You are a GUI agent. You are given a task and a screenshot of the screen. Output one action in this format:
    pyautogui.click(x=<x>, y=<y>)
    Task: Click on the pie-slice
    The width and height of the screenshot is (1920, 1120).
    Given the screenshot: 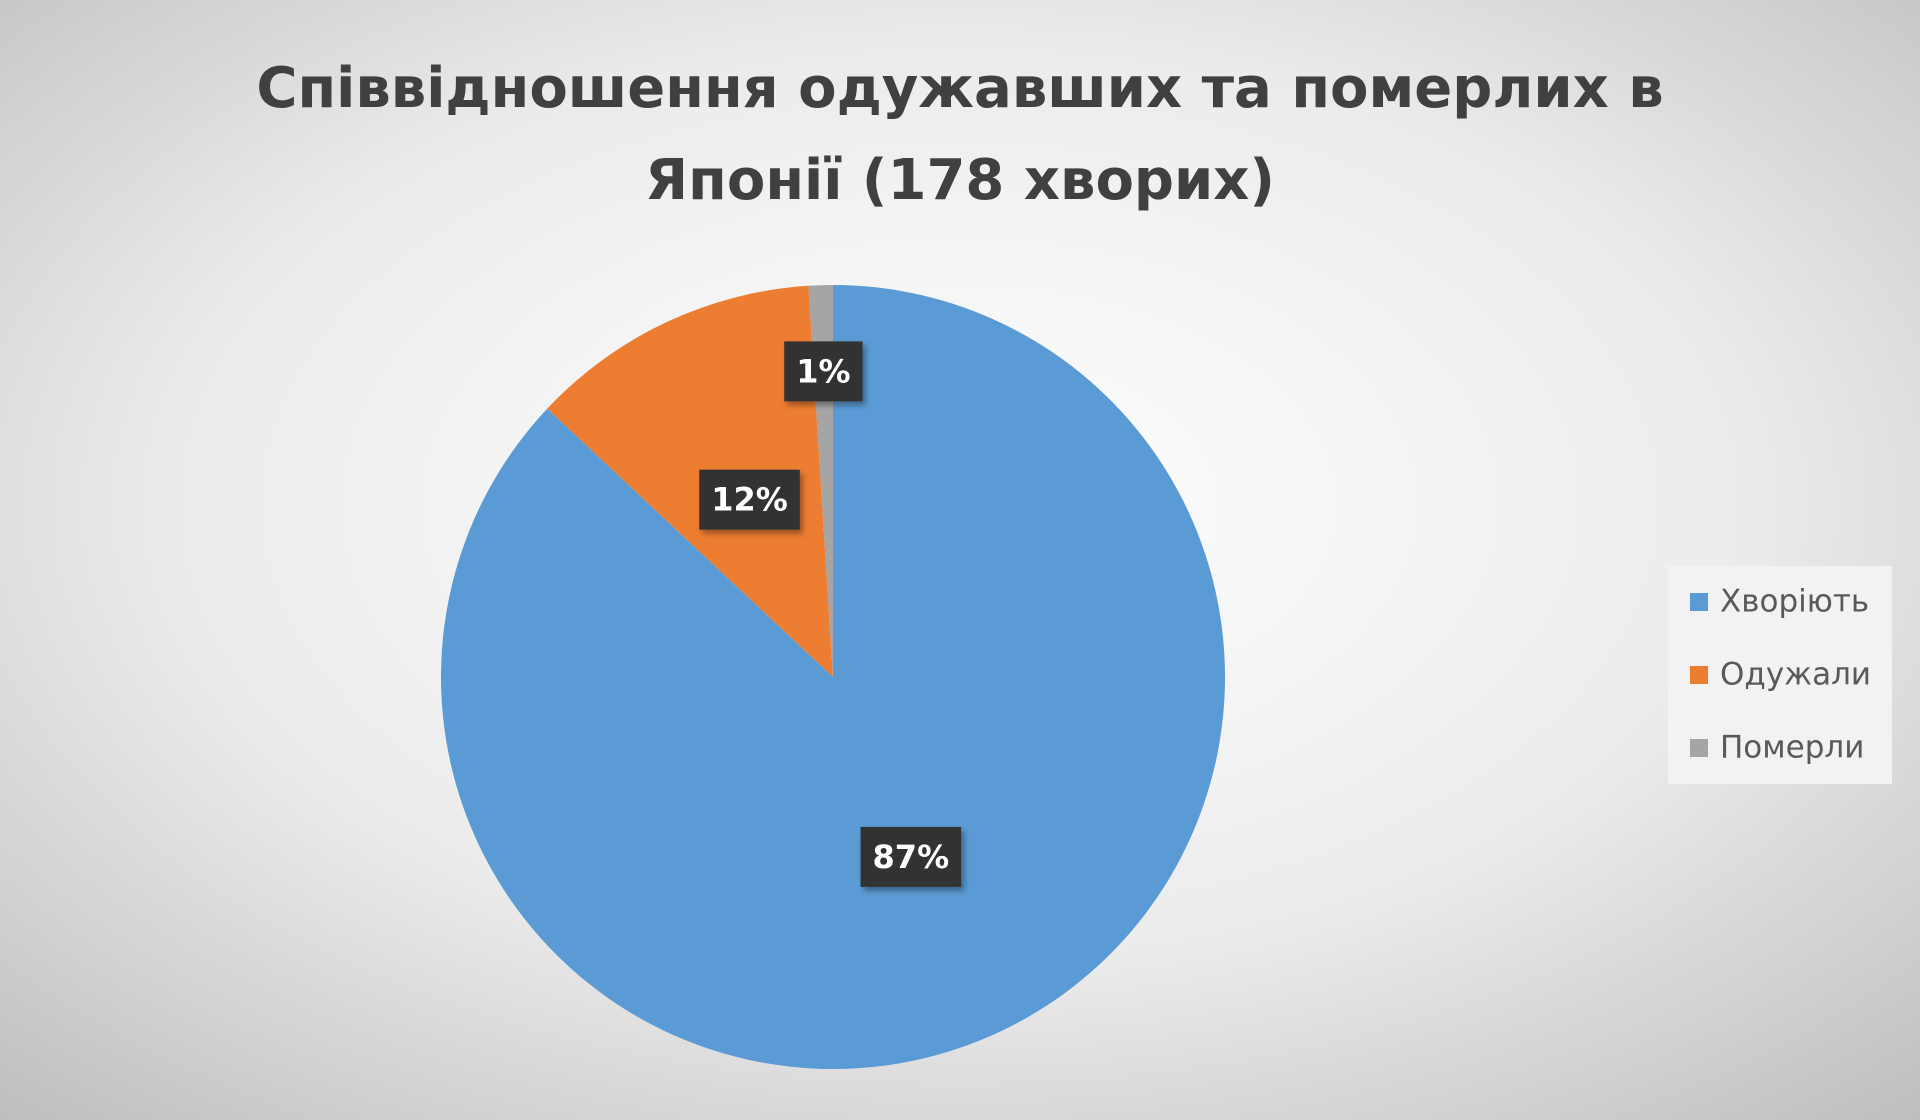 What is the action you would take?
    pyautogui.click(x=690, y=481)
    